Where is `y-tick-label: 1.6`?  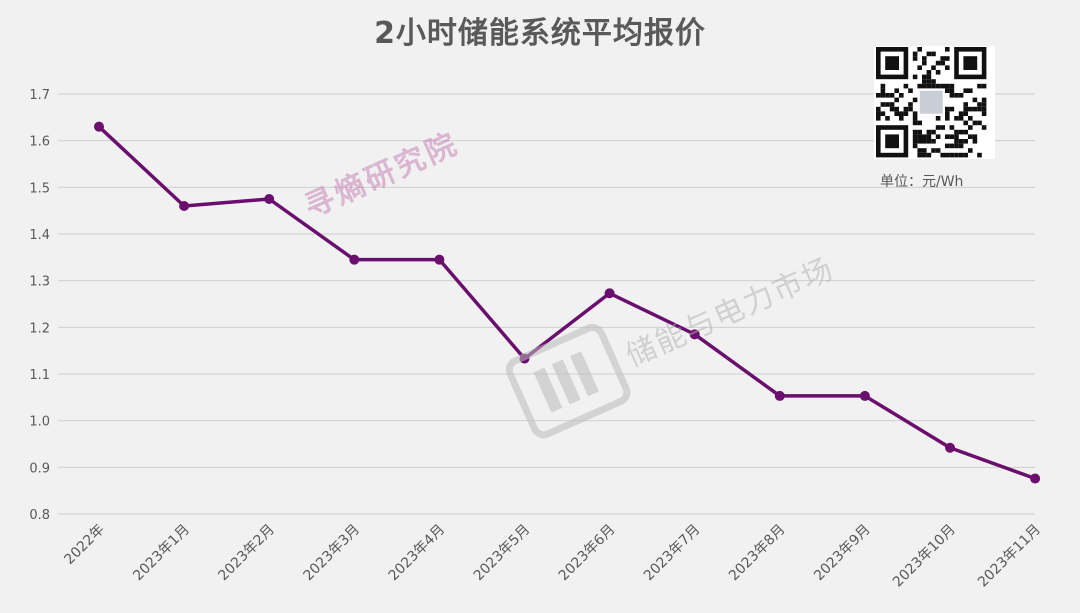 y-tick-label: 1.6 is located at coordinates (39, 142).